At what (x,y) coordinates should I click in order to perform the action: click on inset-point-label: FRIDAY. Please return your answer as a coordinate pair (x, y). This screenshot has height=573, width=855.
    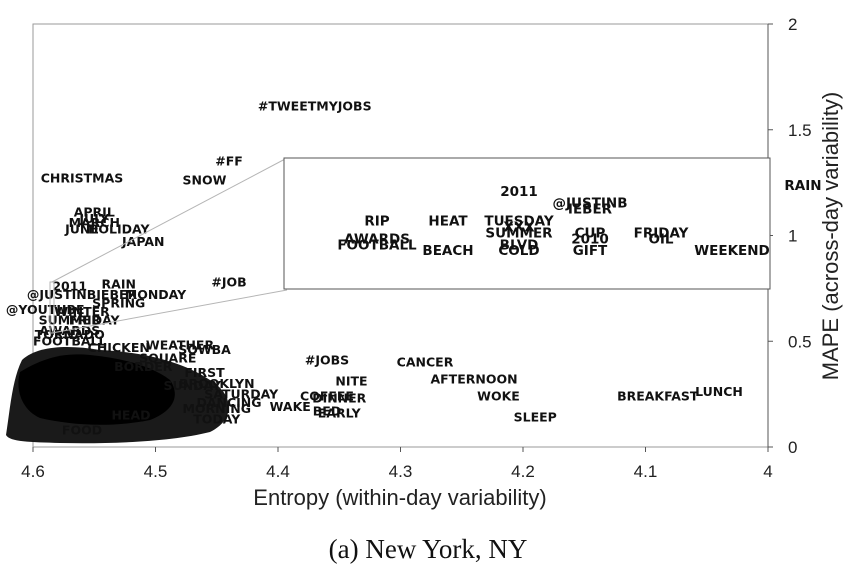
    Looking at the image, I should click on (661, 233).